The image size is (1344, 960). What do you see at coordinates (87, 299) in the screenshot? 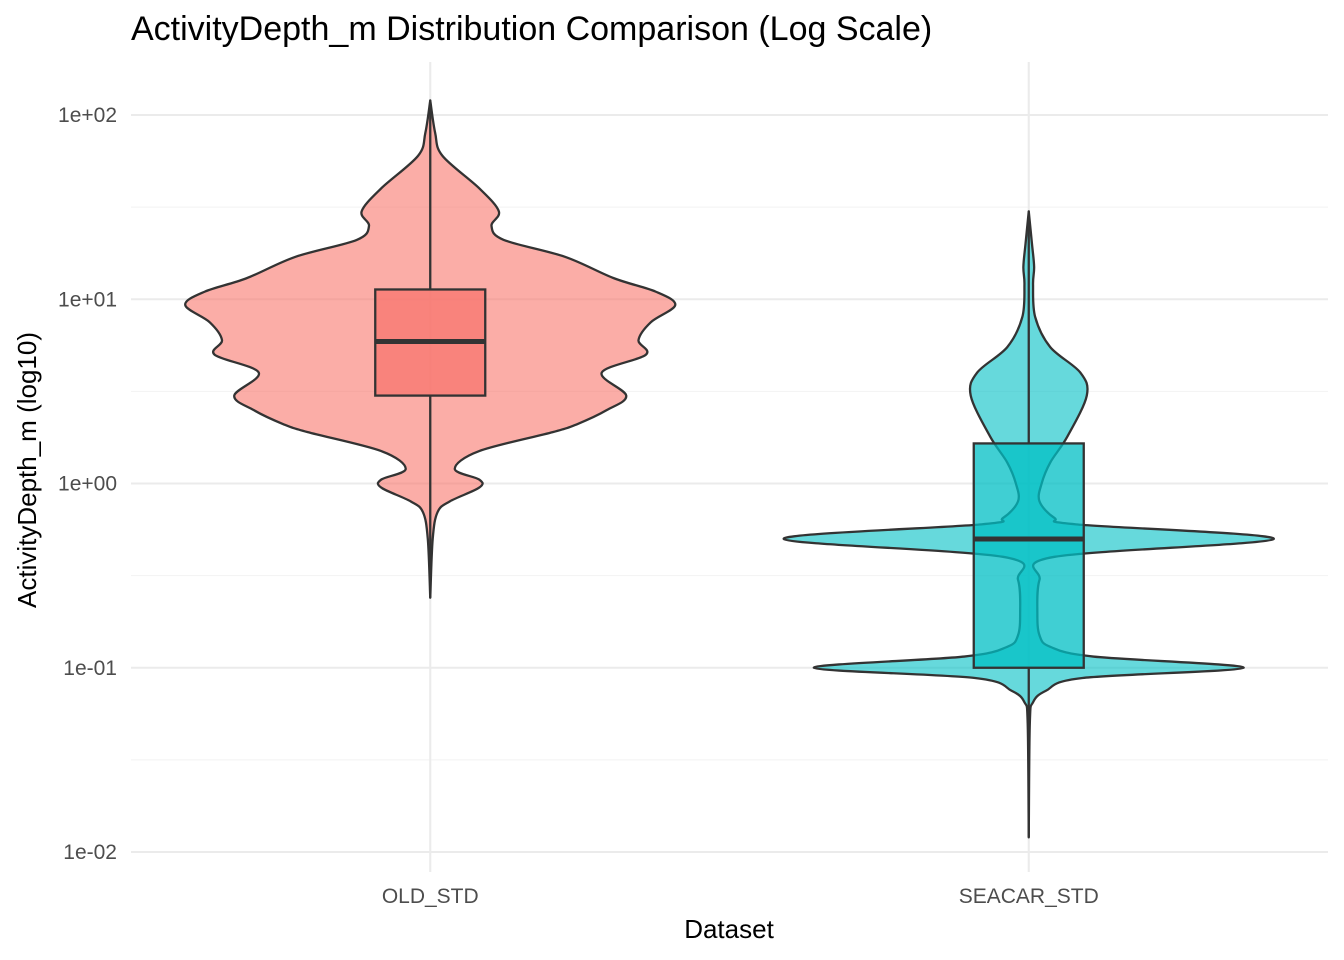
I see `y-tick-label: 1e+01` at bounding box center [87, 299].